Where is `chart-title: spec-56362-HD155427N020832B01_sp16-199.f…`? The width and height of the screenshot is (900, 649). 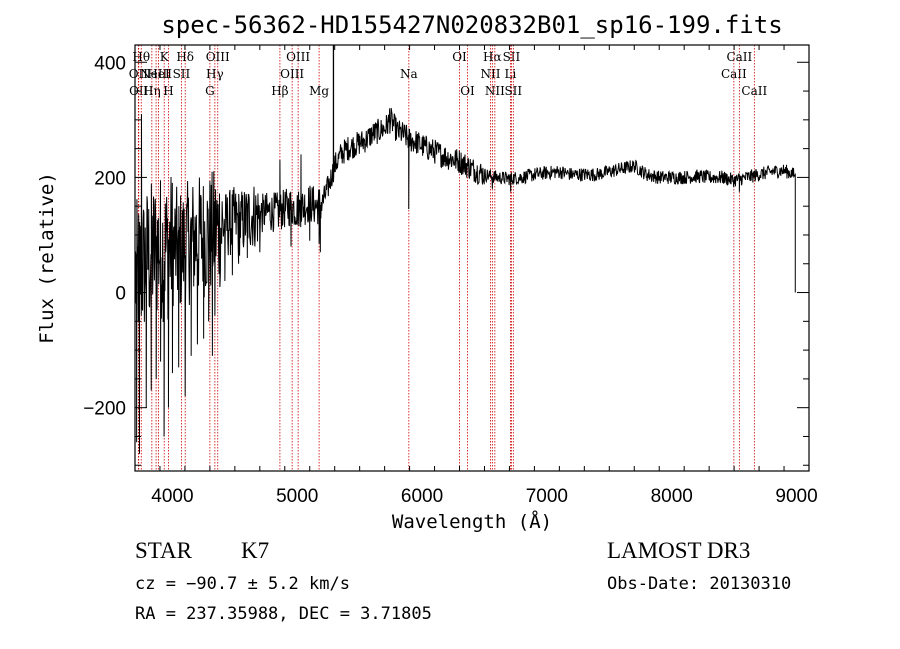 chart-title: spec-56362-HD155427N020832B01_sp16-199.f… is located at coordinates (471, 25).